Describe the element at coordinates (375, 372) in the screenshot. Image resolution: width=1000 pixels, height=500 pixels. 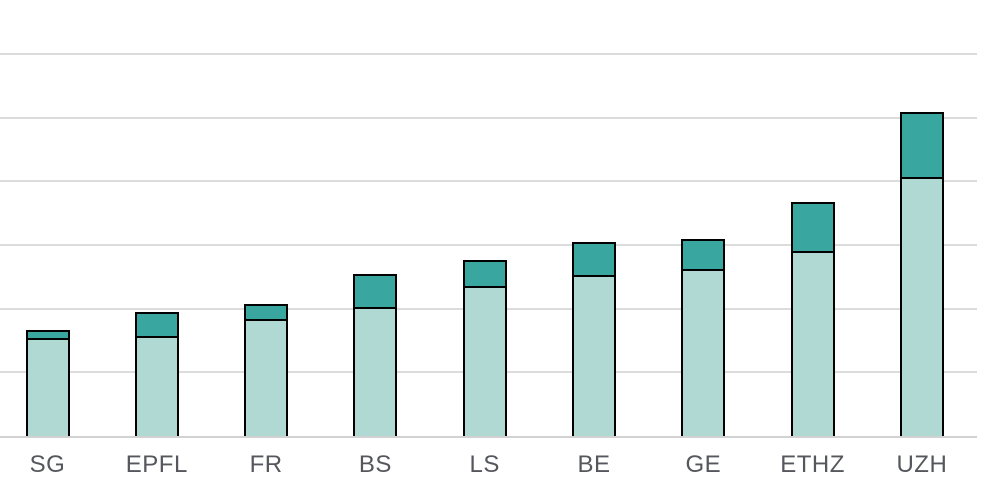
I see `bar-segment-lower-bs` at that location.